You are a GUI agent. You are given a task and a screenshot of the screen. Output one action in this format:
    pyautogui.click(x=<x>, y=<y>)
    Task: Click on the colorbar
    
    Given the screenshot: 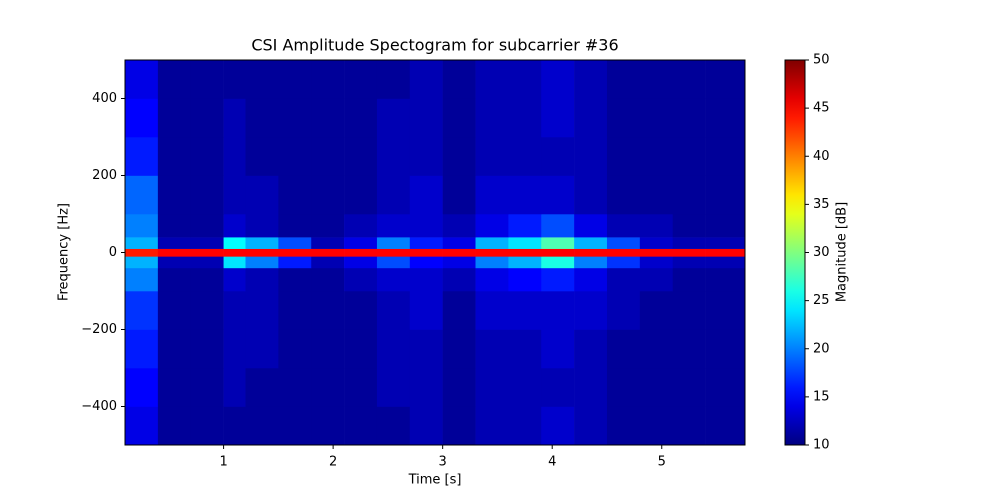 What is the action you would take?
    pyautogui.click(x=795, y=252)
    